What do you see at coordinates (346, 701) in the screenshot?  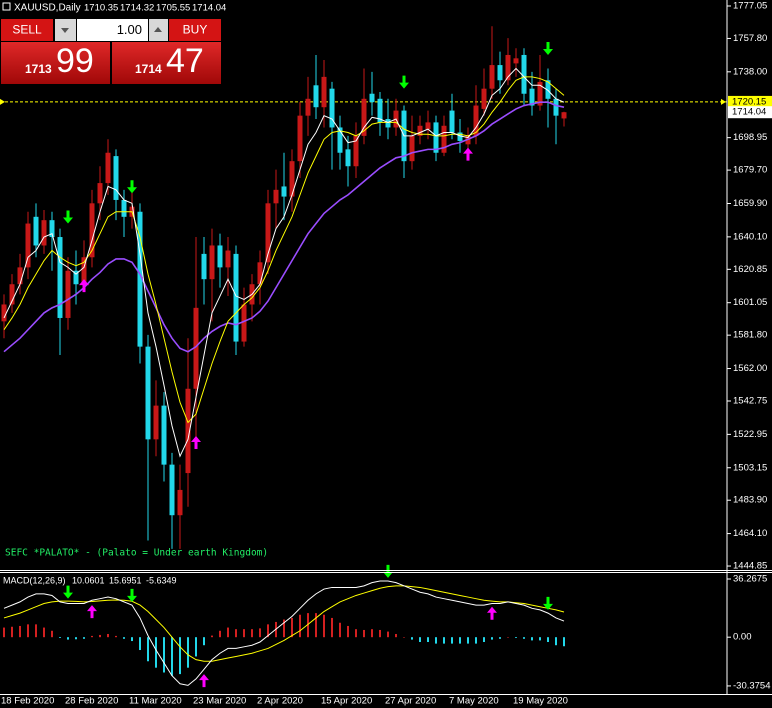 I see `x-tick-label: 15 Apr 2020` at bounding box center [346, 701].